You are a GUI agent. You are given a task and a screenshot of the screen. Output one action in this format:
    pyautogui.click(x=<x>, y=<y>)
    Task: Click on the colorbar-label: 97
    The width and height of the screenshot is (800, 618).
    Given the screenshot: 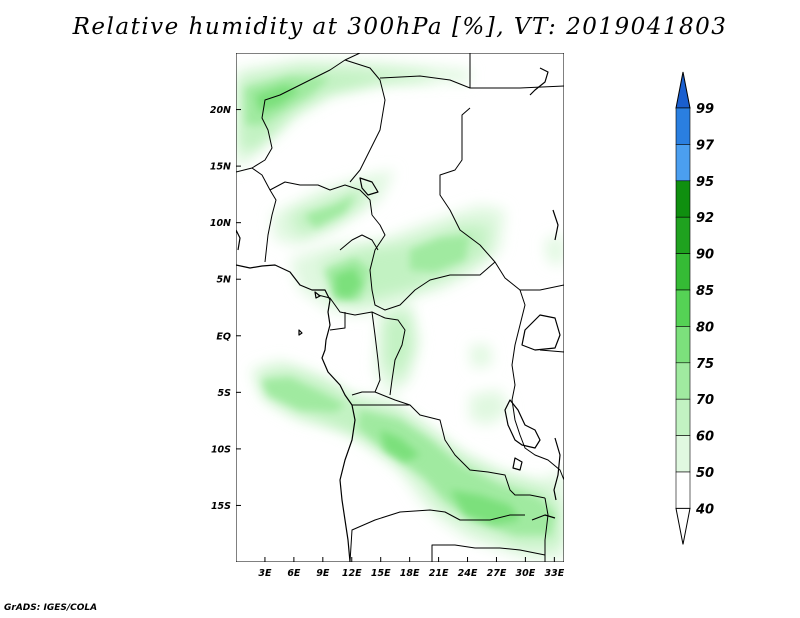 What is the action you would take?
    pyautogui.click(x=705, y=145)
    